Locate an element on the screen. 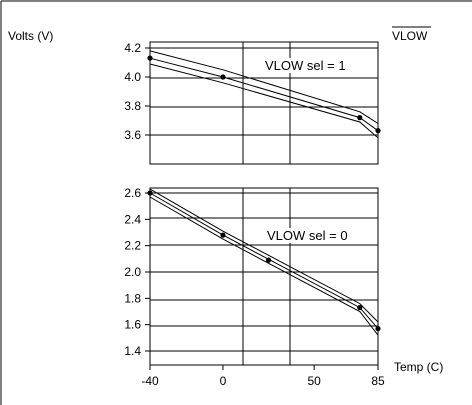 The image size is (472, 405). y-tick-label: 1.4 is located at coordinates (132, 351).